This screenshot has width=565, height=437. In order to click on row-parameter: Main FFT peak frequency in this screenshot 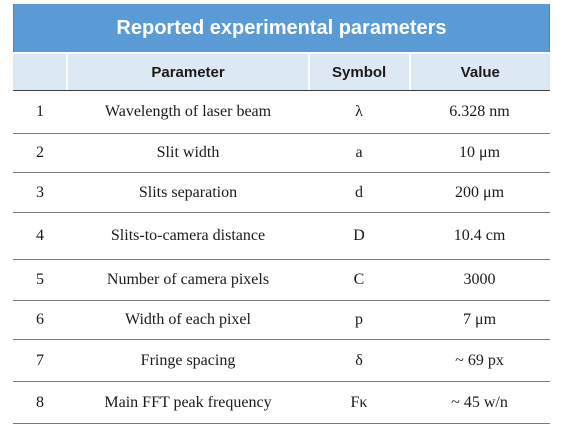, I will do `click(188, 402)`.